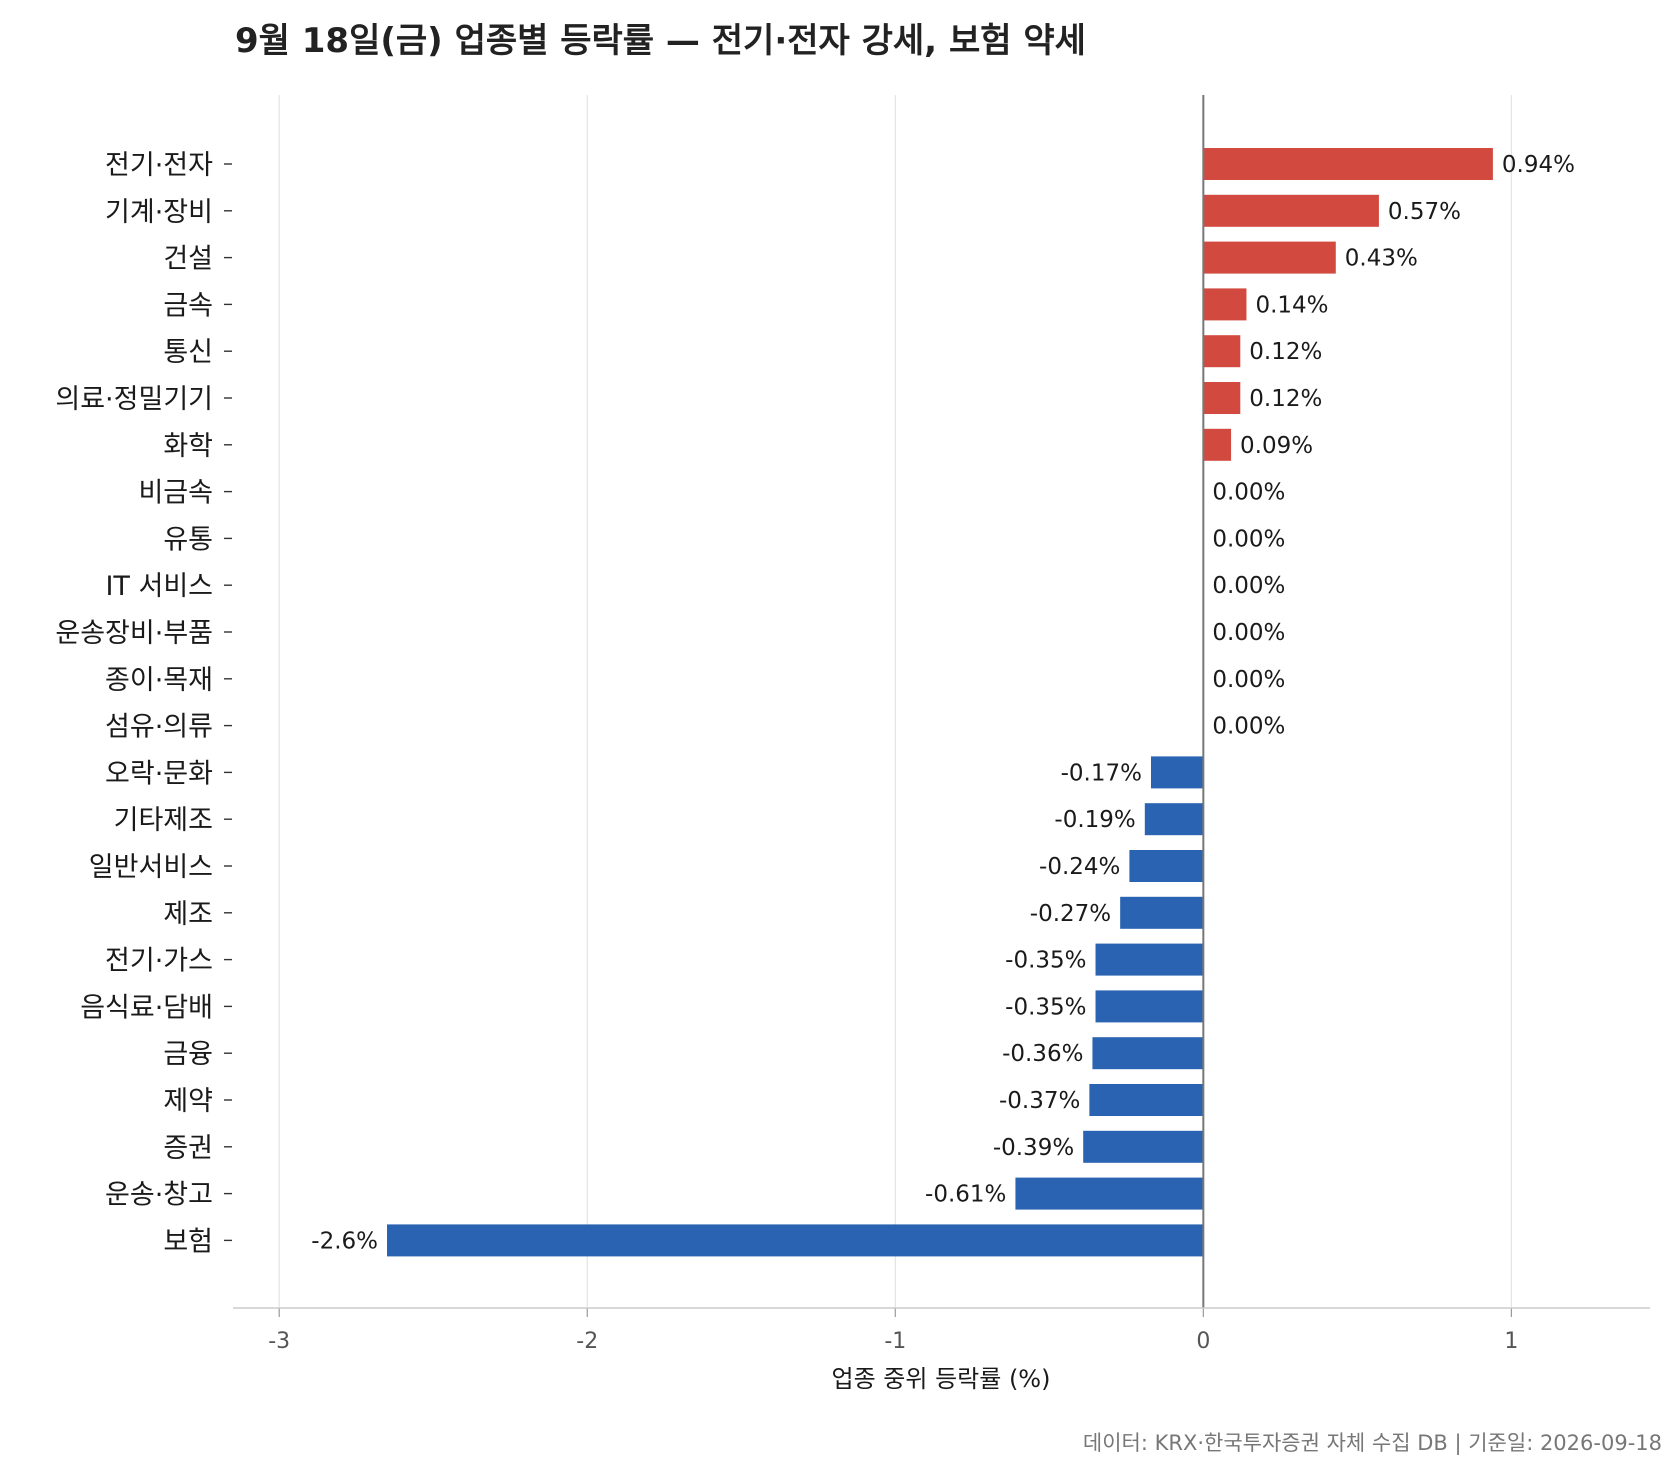  What do you see at coordinates (1511, 1341) in the screenshot?
I see `x-tick-label: 1` at bounding box center [1511, 1341].